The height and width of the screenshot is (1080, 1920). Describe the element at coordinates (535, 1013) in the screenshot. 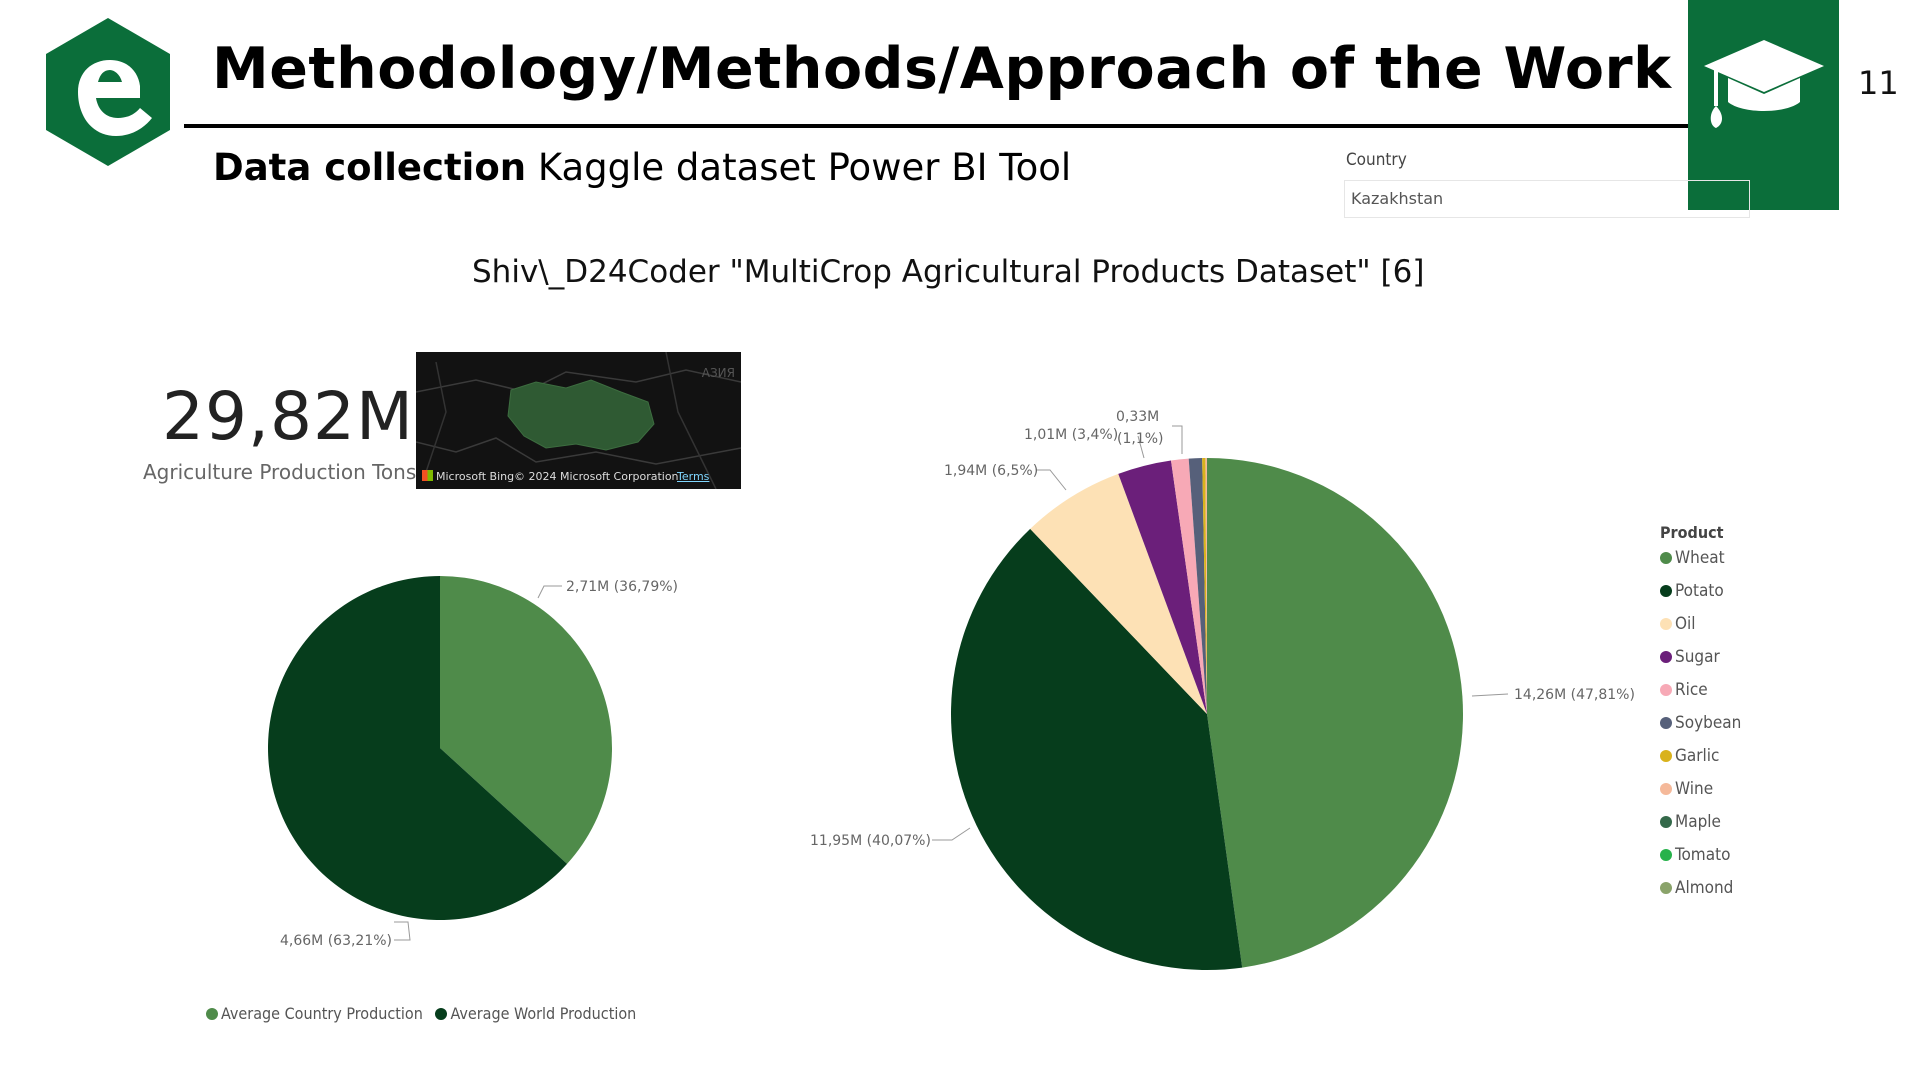

I see `legend-item-world: Average World Production` at that location.